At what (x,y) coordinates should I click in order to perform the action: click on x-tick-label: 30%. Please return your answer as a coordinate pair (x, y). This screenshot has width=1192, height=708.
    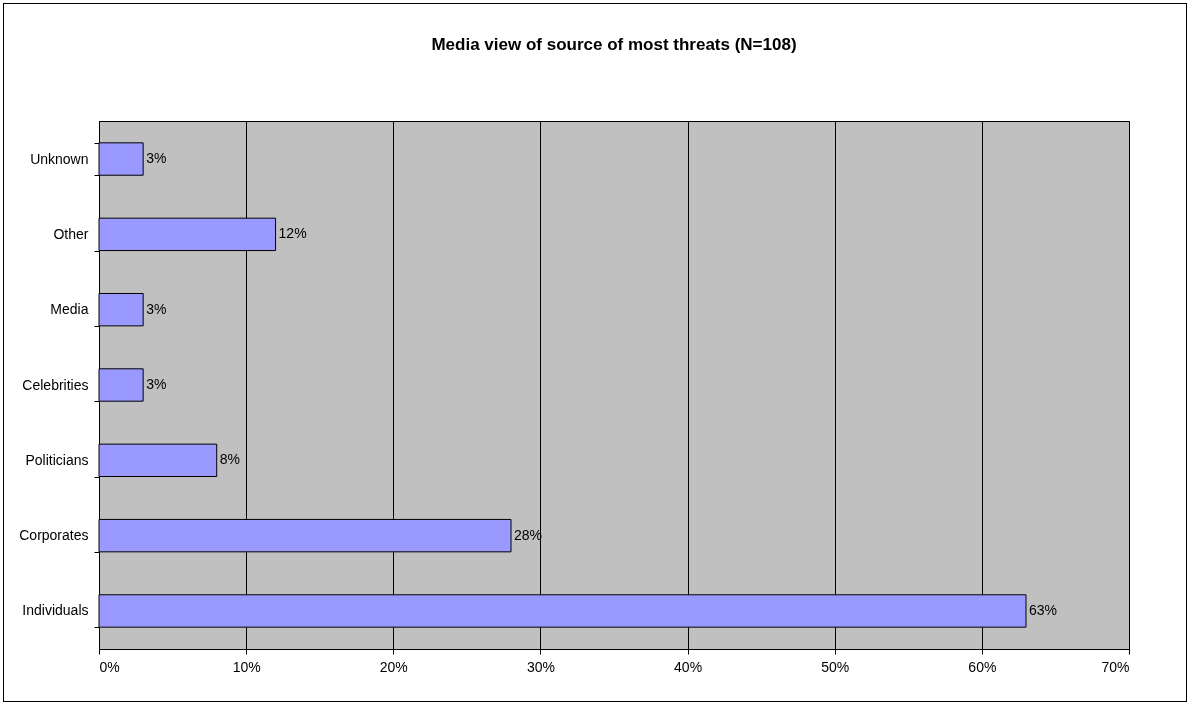
    Looking at the image, I should click on (540, 666).